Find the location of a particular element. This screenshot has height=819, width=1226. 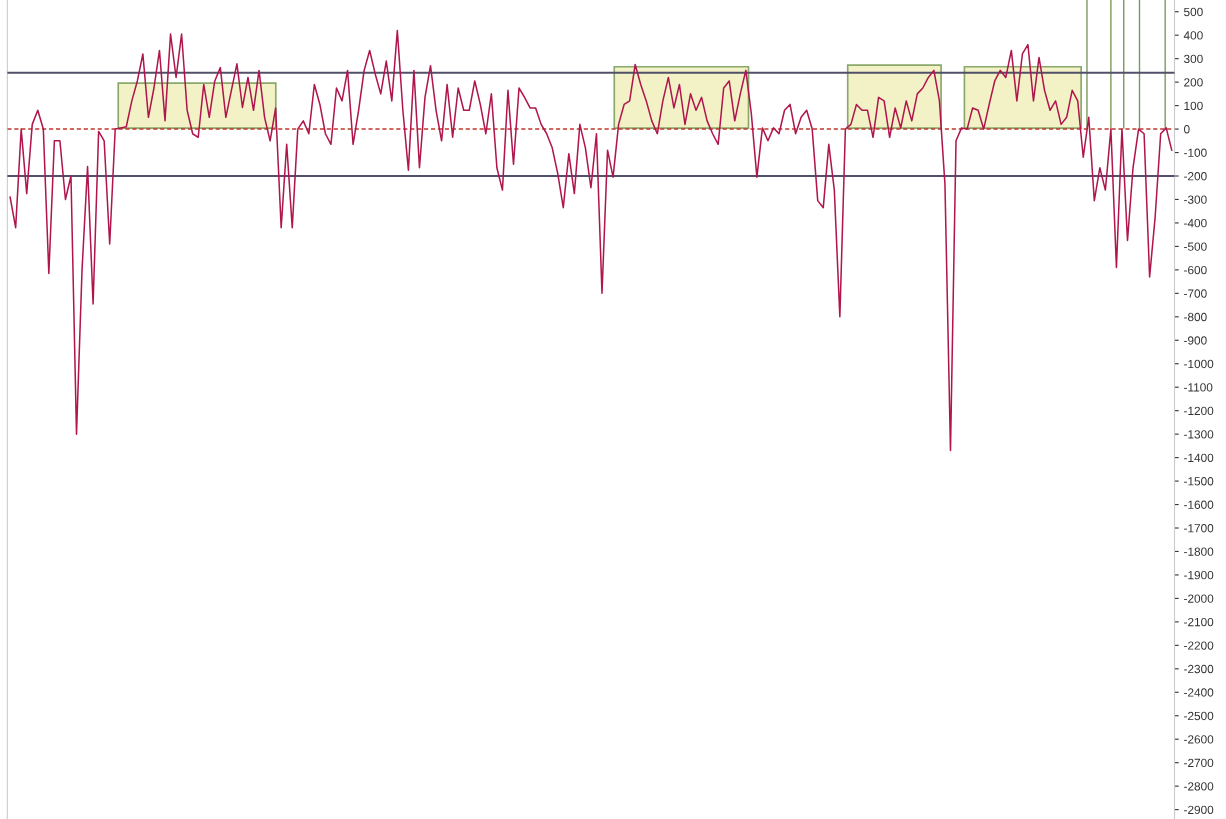

y-tick-label: 100 is located at coordinates (1193, 105).